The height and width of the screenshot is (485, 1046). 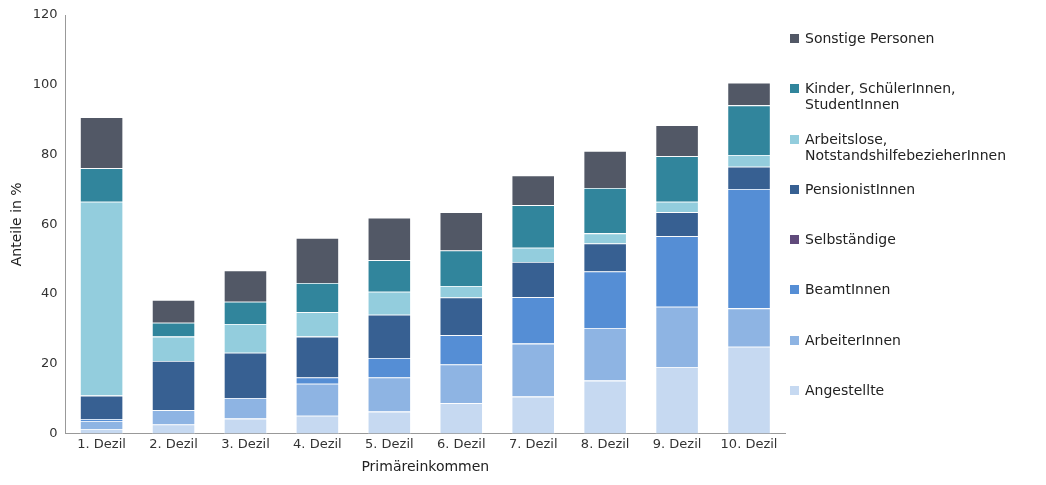 What do you see at coordinates (860, 188) in the screenshot?
I see `legend-label: PensionistInnen` at bounding box center [860, 188].